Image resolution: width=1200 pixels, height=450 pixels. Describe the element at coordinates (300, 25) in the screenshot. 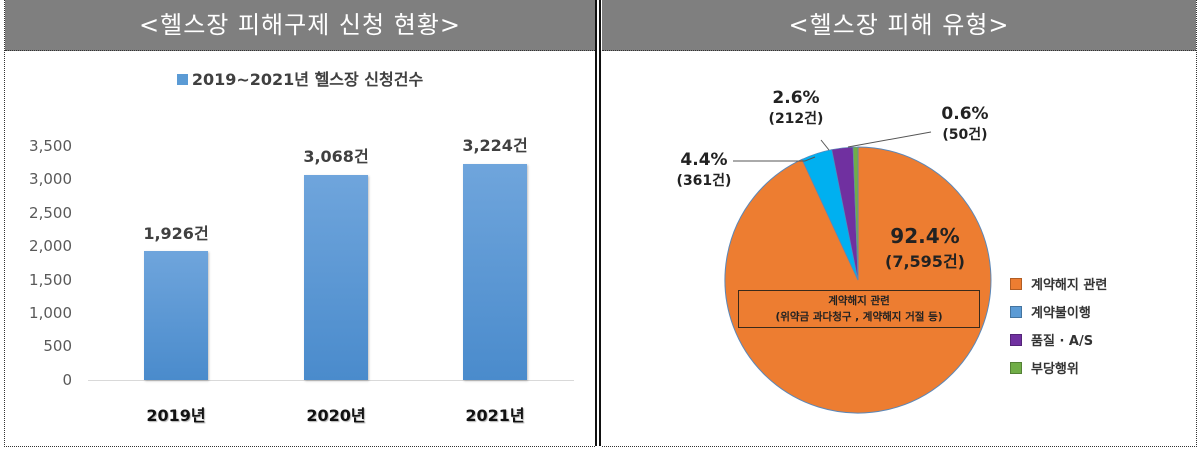

I see `bar-chart-title: <헬스장 피해구제 신청 현황>` at that location.